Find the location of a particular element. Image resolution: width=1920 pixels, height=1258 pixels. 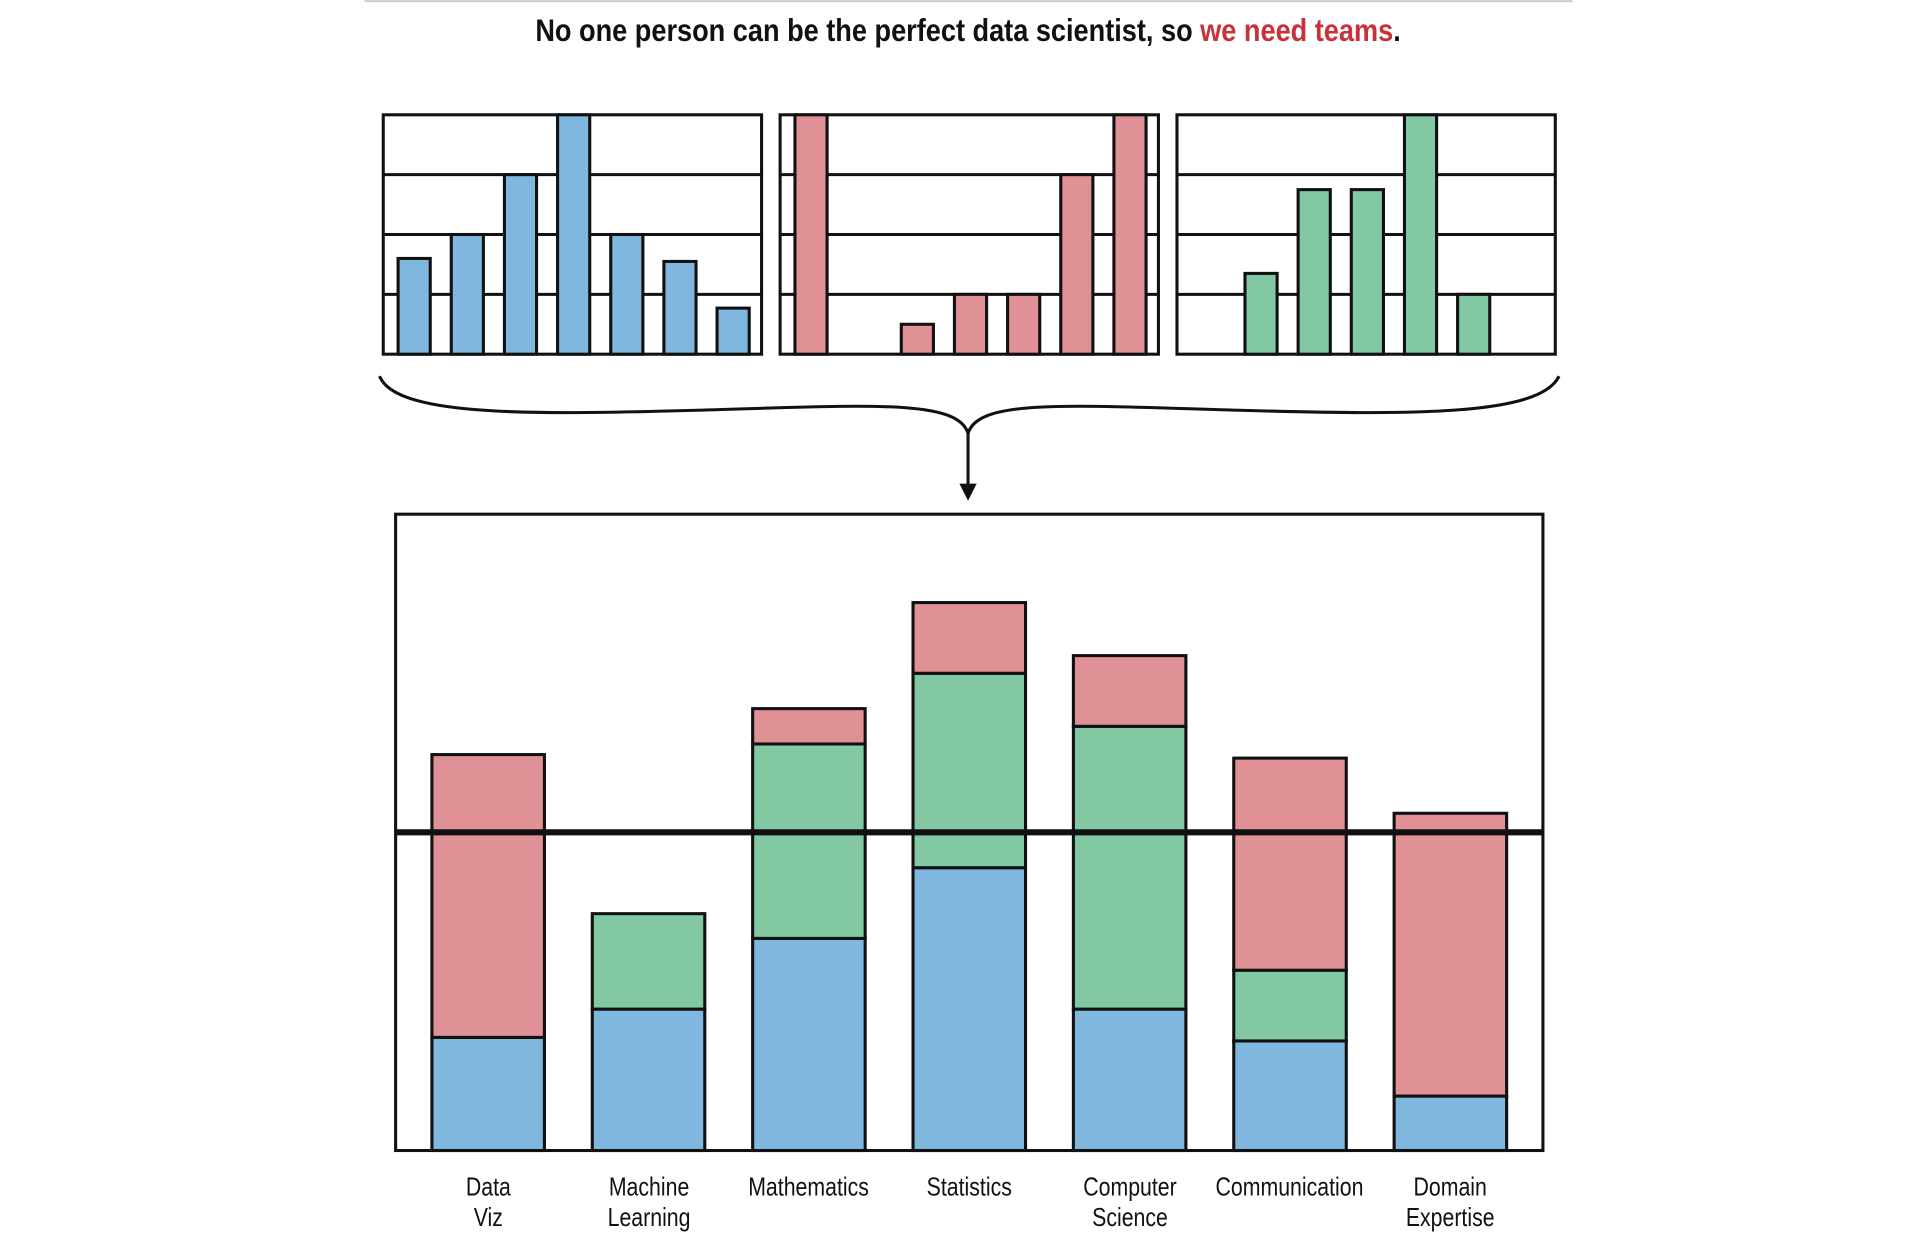

x-tick-label: Communication is located at coordinates (1290, 1187).